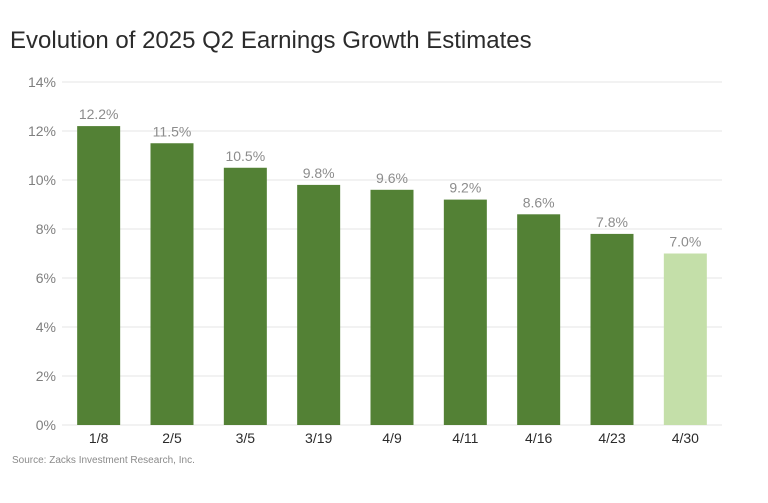 The width and height of the screenshot is (768, 503). I want to click on x-tick-label: 4/16, so click(538, 438).